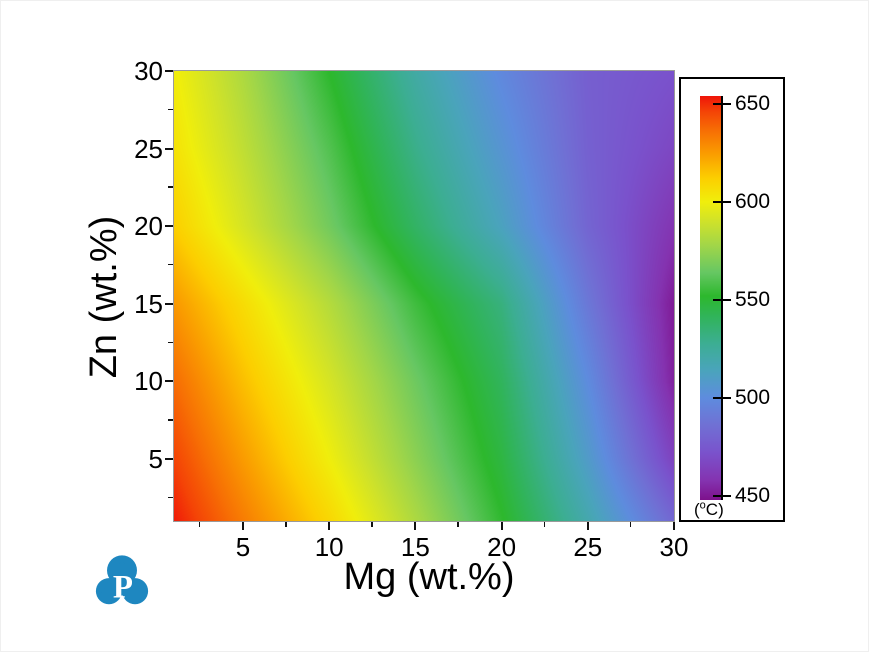 This screenshot has height=652, width=869. Describe the element at coordinates (753, 398) in the screenshot. I see `colorbar-tick-label: 500` at that location.